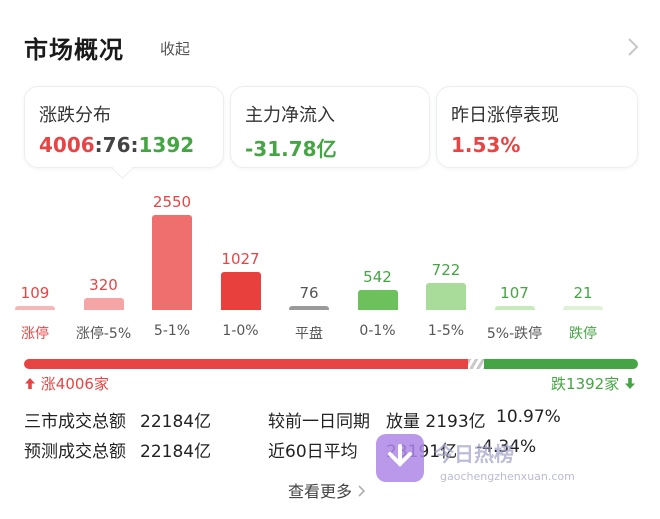 The width and height of the screenshot is (660, 519). Describe the element at coordinates (246, 364) in the screenshot. I see `ratio-up-segment` at that location.